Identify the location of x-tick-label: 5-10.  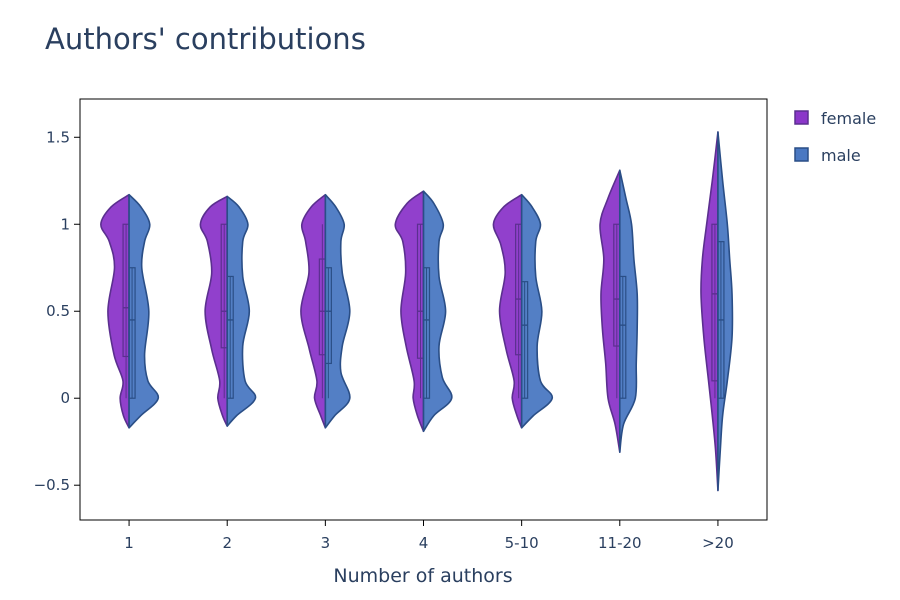
(522, 543).